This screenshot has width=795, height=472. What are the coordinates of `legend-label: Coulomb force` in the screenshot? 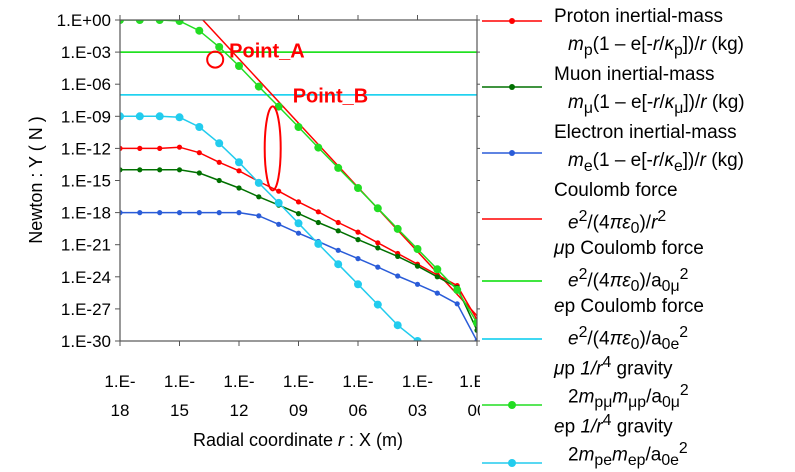 It's located at (616, 190).